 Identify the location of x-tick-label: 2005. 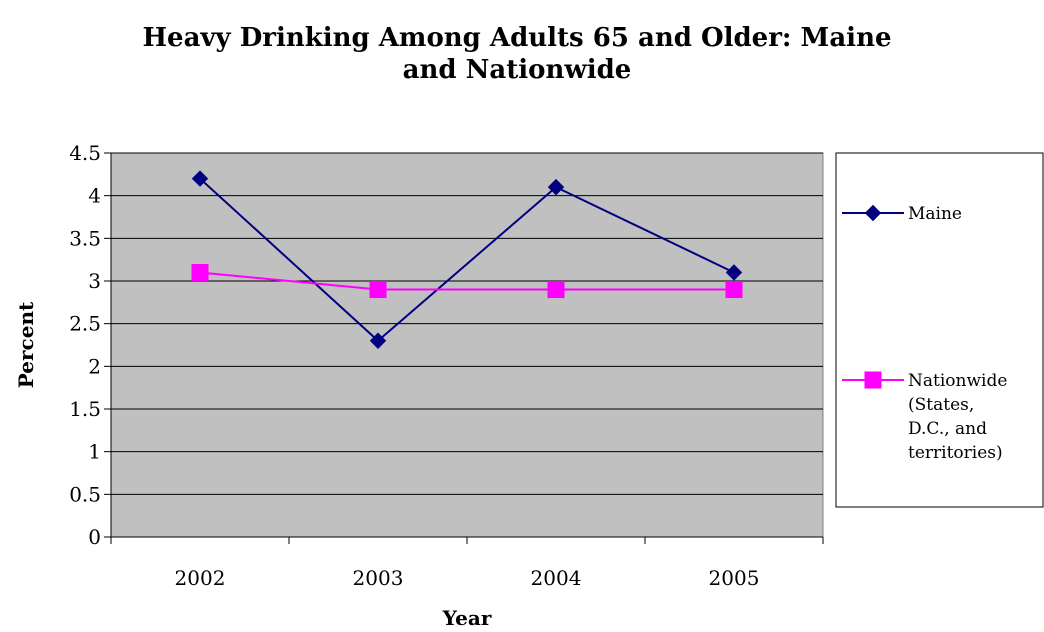
(734, 578).